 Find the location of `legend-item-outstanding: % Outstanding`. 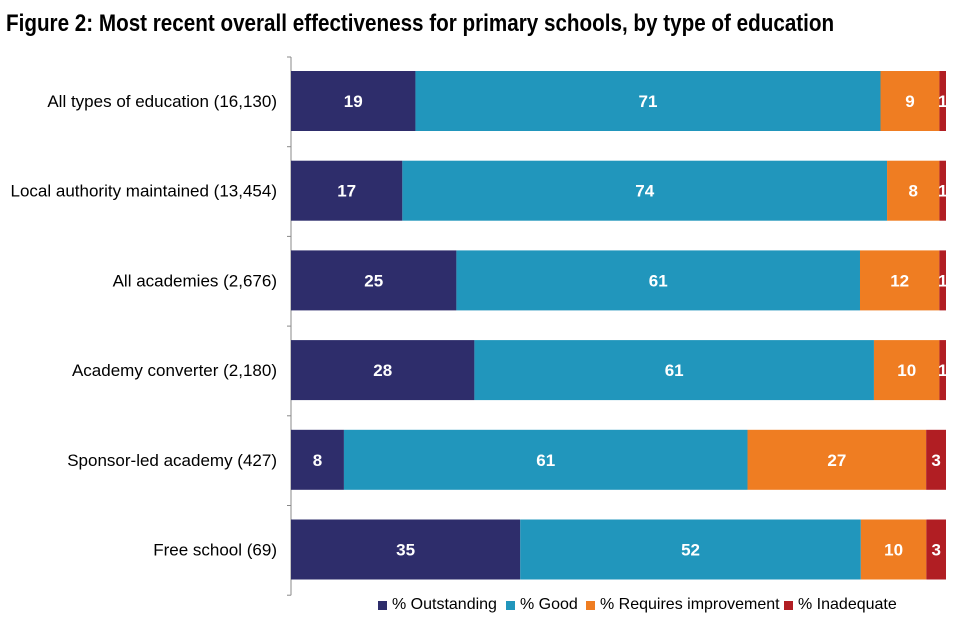

legend-item-outstanding: % Outstanding is located at coordinates (437, 605).